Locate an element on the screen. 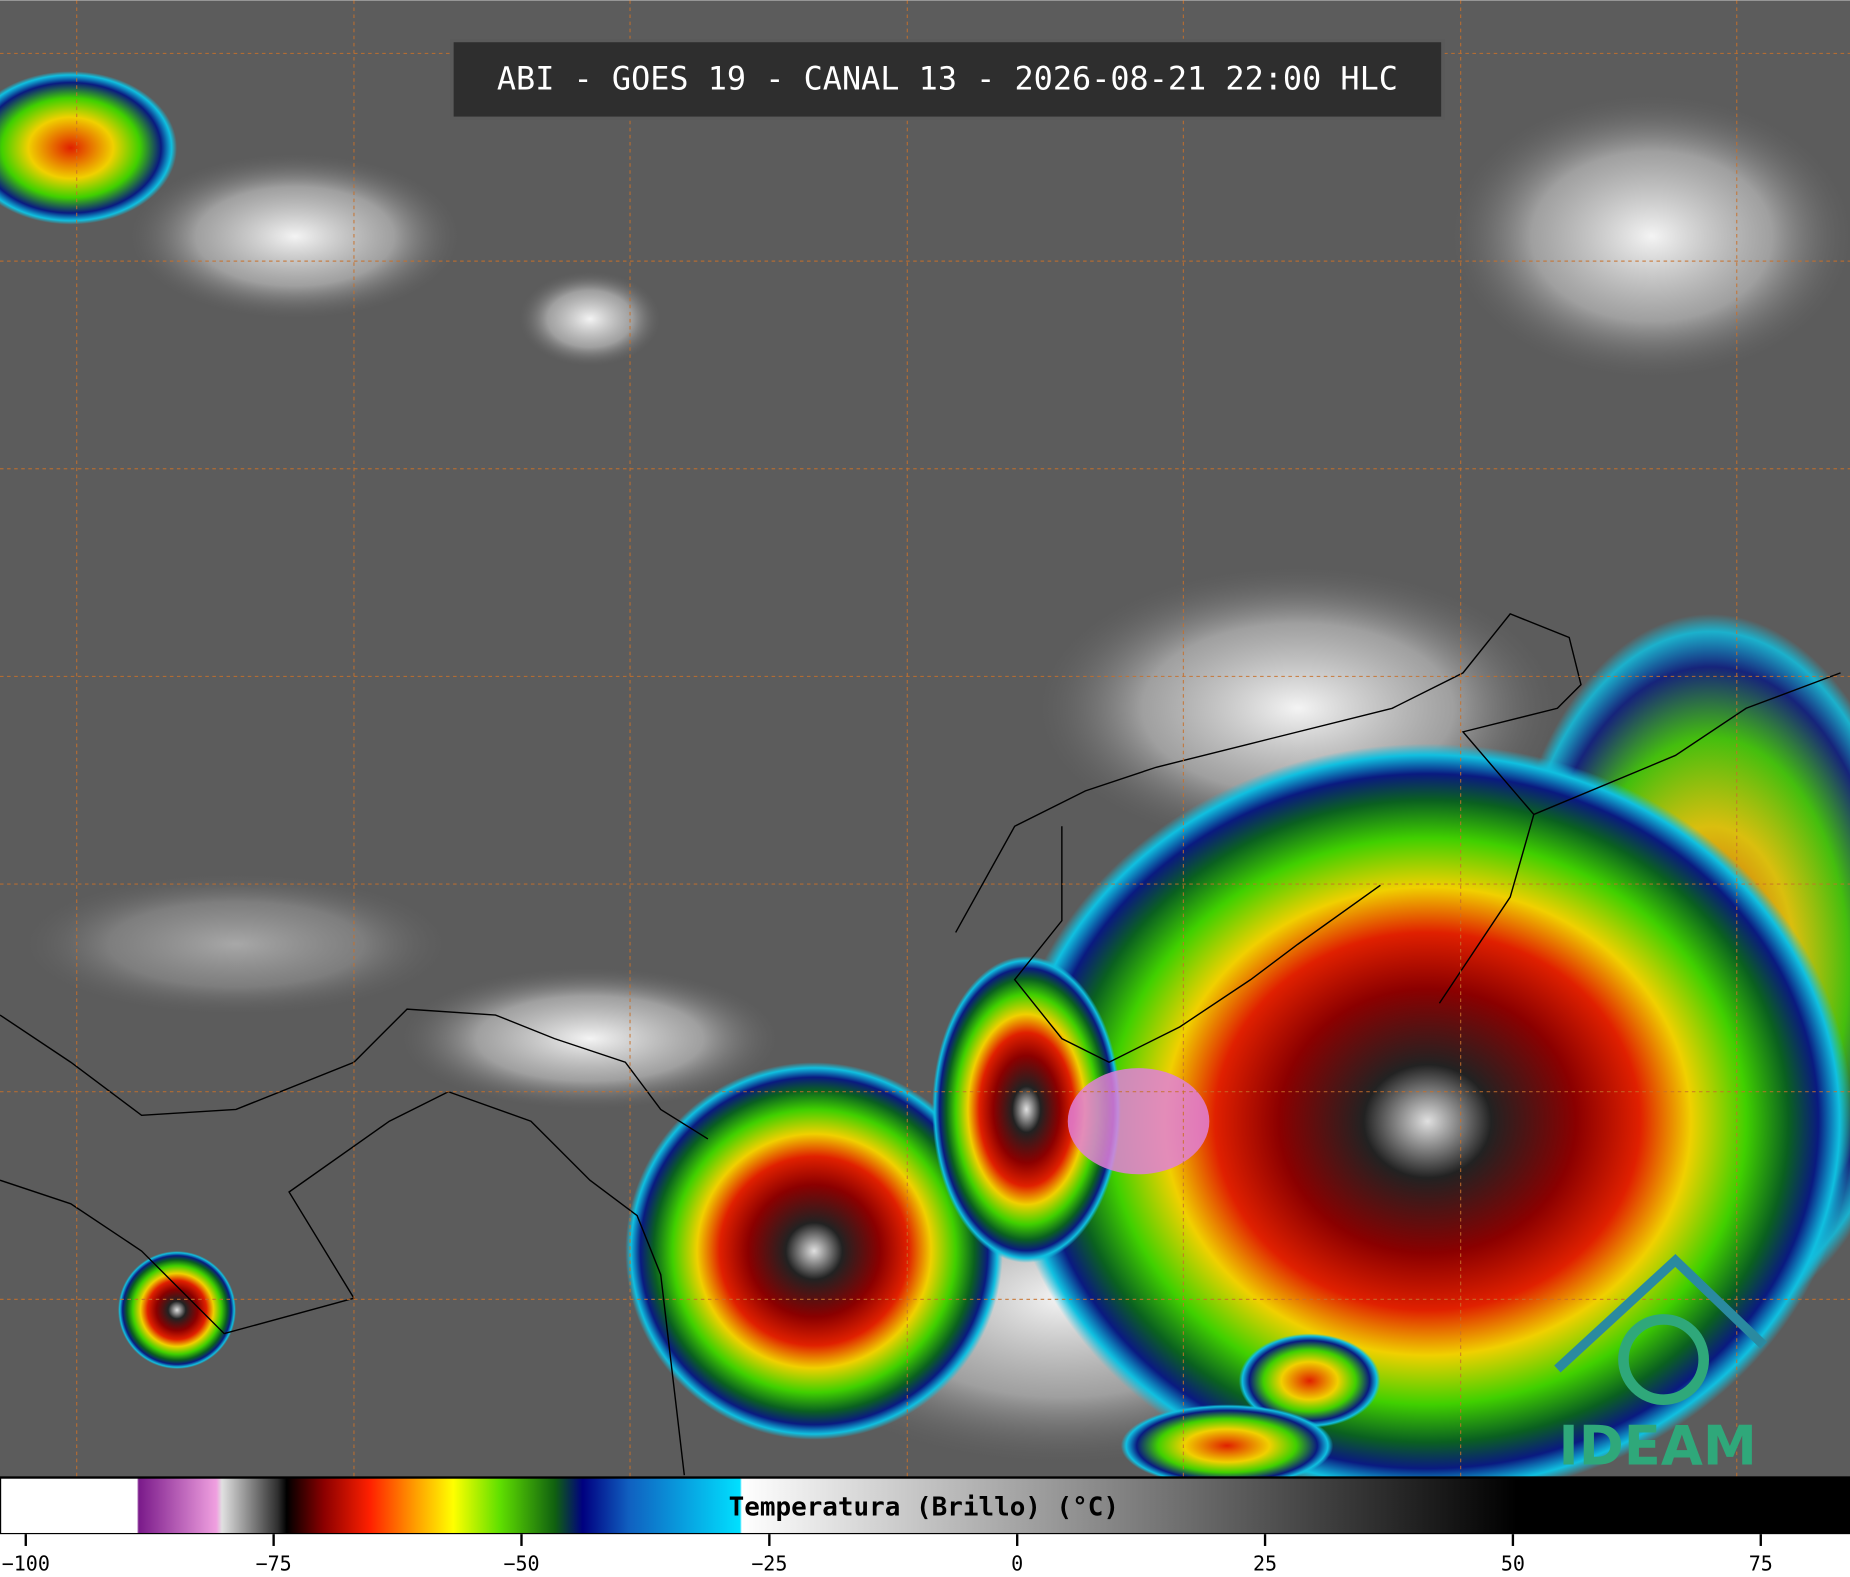  tick-label: 25 is located at coordinates (1265, 1563).